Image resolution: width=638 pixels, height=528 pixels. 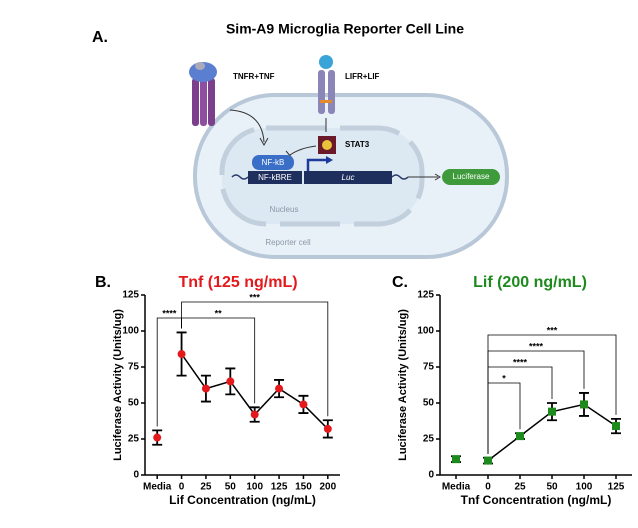 I want to click on luc-gene, so click(x=348, y=177).